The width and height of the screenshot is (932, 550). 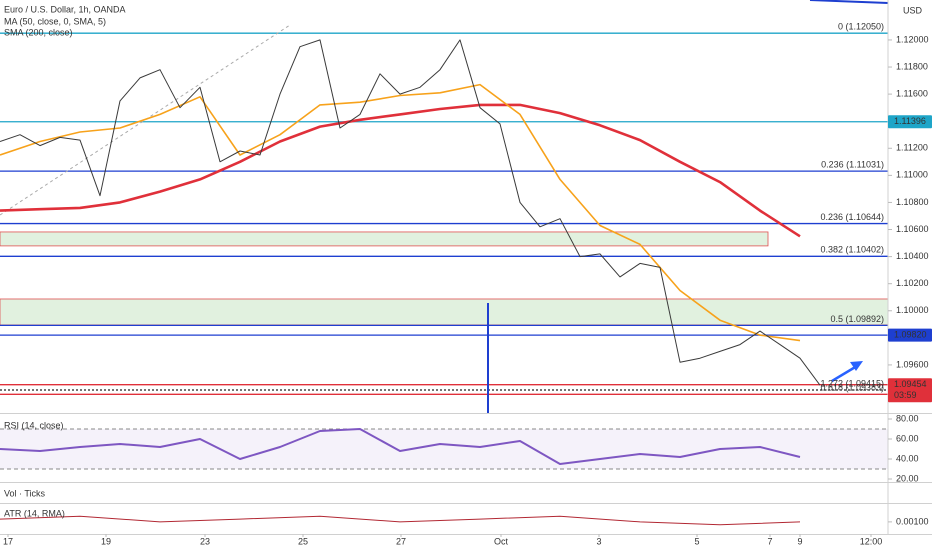 I want to click on y-tick-label: 1.11600, so click(x=912, y=93).